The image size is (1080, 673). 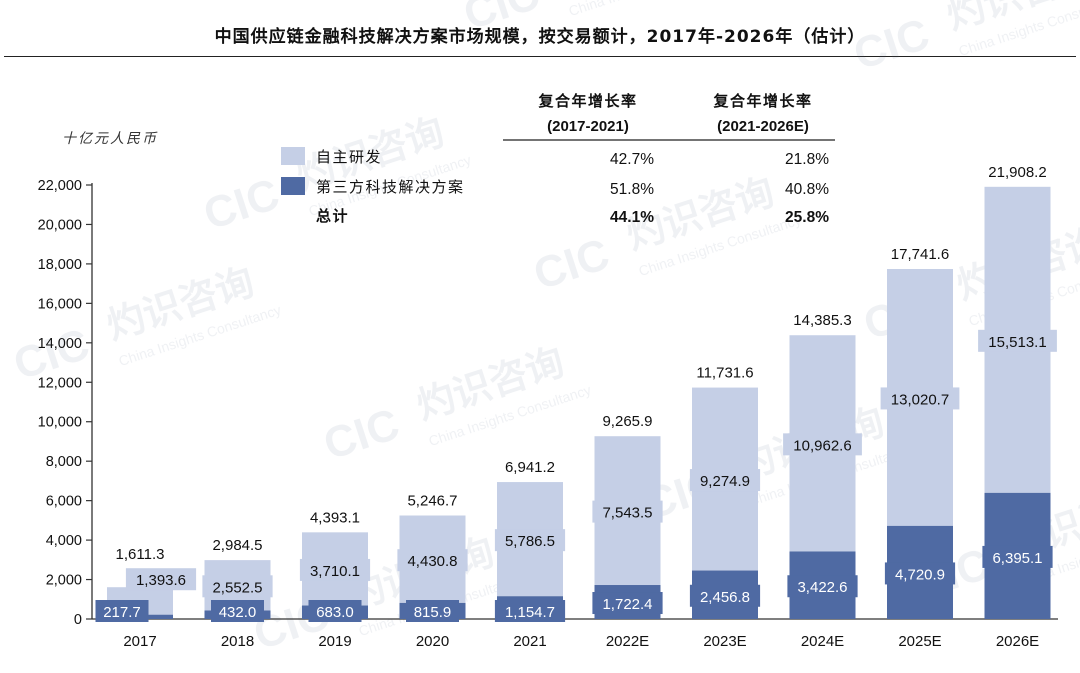 I want to click on third-party-value-label-text: 217.7, so click(x=122, y=612).